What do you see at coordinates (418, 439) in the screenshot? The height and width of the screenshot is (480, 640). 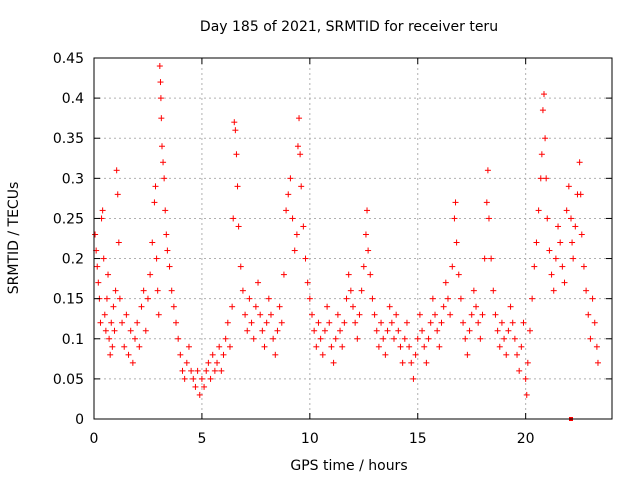 I see `x-tick-label: 15` at bounding box center [418, 439].